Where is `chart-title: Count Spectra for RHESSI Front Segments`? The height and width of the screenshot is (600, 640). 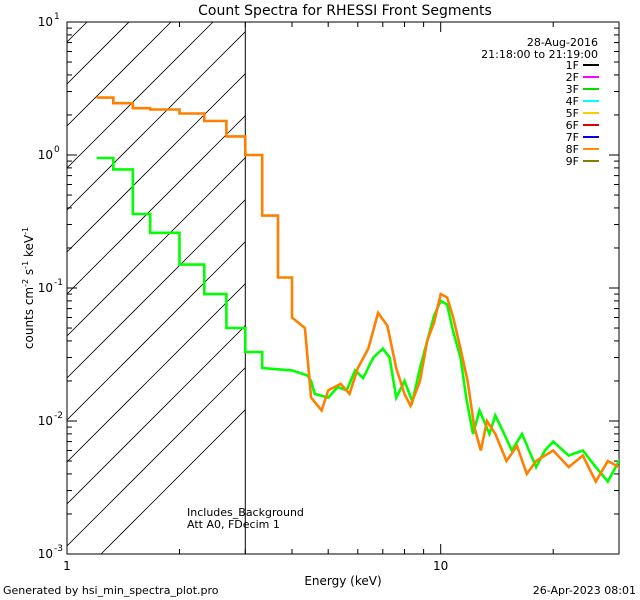
chart-title: Count Spectra for RHESSI Front Segments is located at coordinates (345, 11).